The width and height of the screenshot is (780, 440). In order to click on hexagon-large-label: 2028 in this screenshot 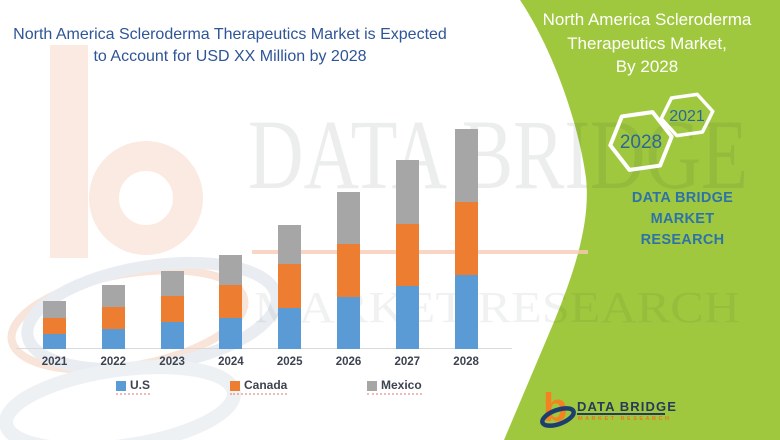, I will do `click(641, 142)`.